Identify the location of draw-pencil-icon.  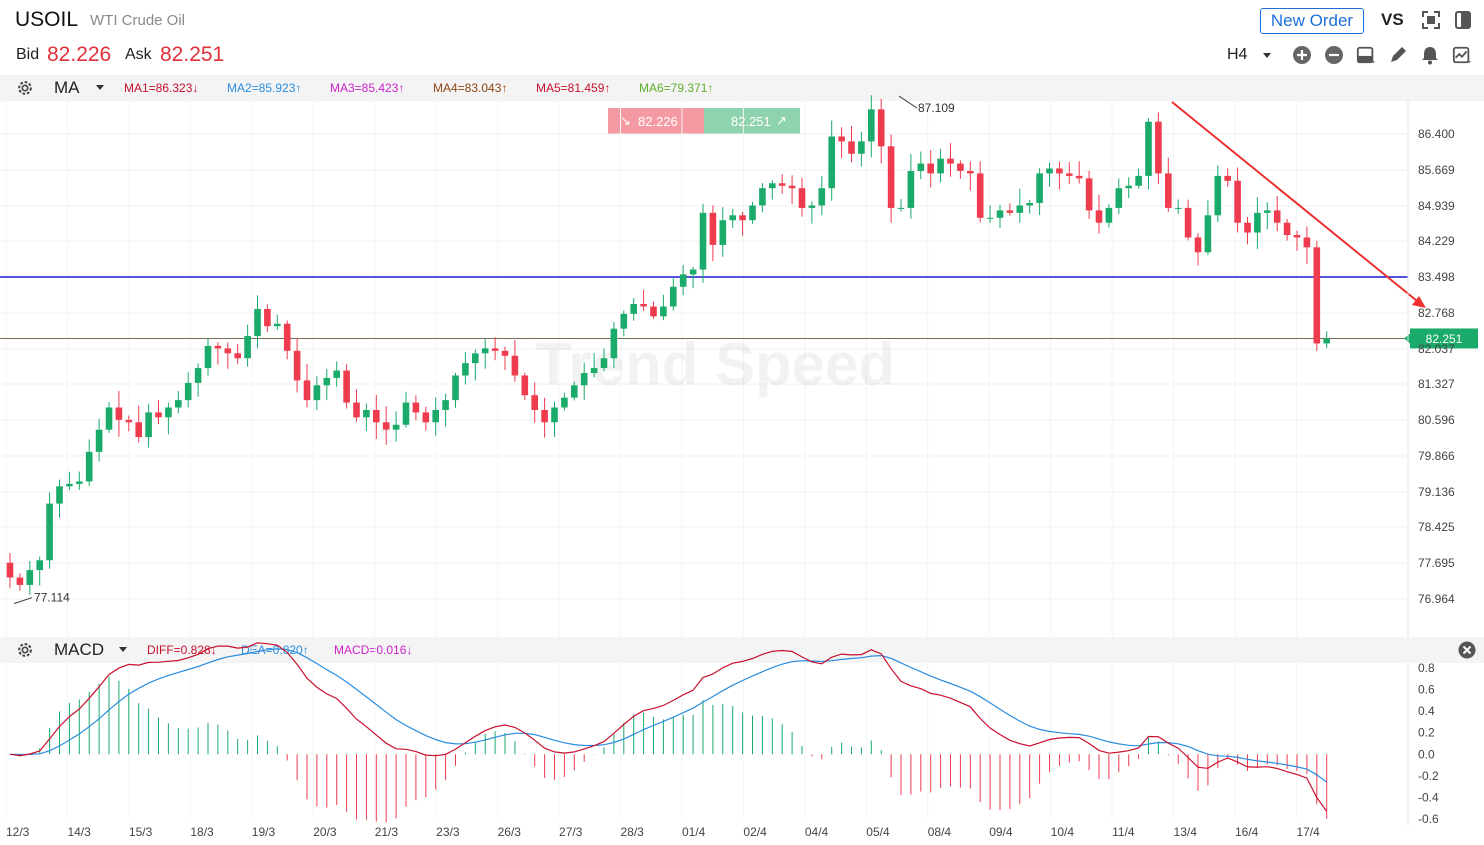
(1398, 55).